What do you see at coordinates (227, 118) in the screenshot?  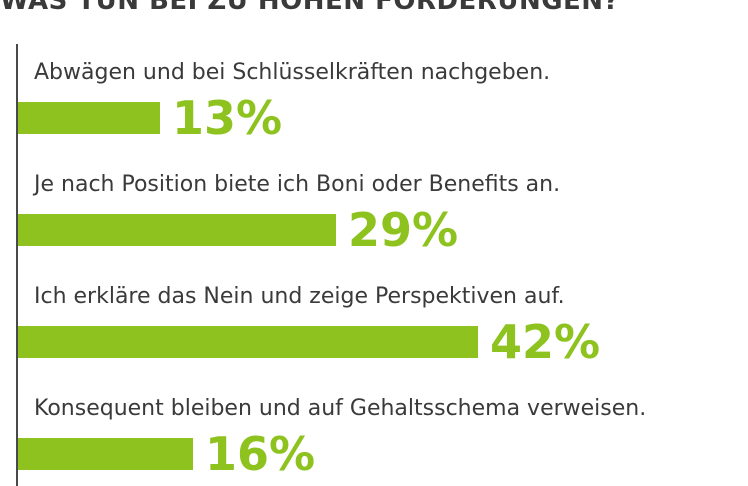 I see `bar-value-label: 13%` at bounding box center [227, 118].